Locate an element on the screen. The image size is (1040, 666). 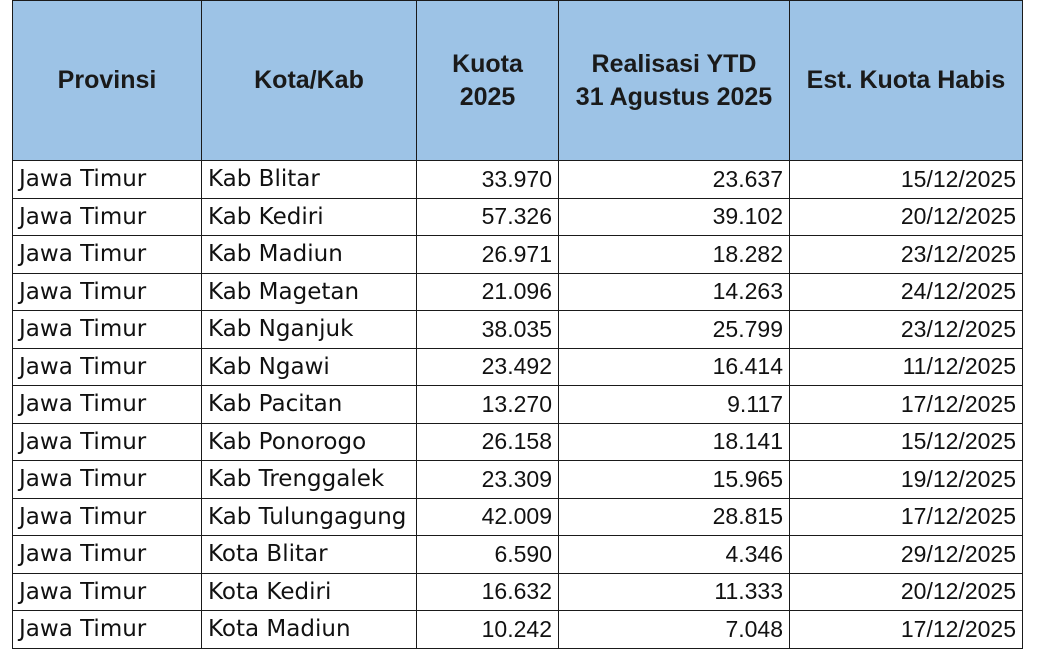
cell-kuota: 23.309 is located at coordinates (487, 479).